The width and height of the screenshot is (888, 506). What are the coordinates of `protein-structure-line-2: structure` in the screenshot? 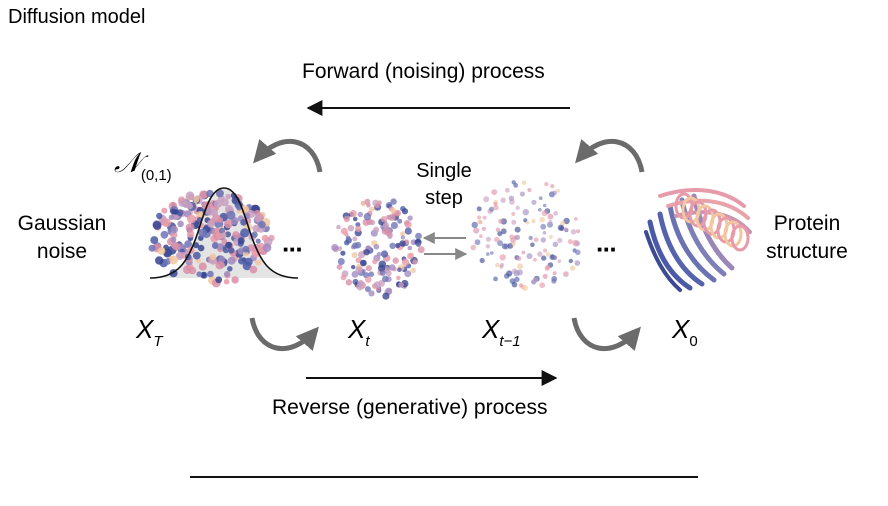 It's located at (807, 251).